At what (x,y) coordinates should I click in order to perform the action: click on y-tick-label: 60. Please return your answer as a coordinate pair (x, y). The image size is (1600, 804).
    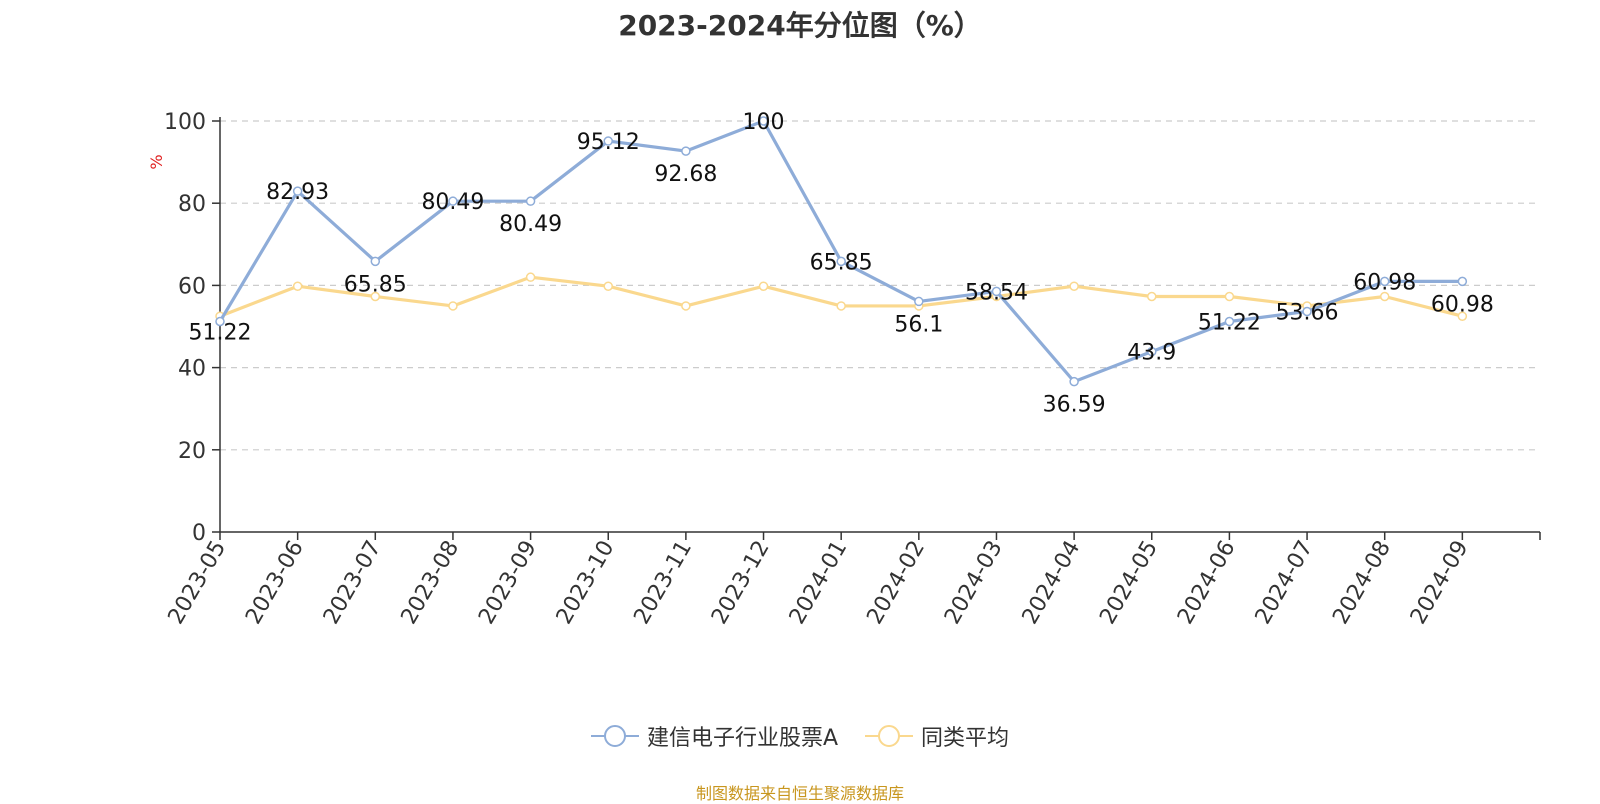
    Looking at the image, I should click on (192, 286).